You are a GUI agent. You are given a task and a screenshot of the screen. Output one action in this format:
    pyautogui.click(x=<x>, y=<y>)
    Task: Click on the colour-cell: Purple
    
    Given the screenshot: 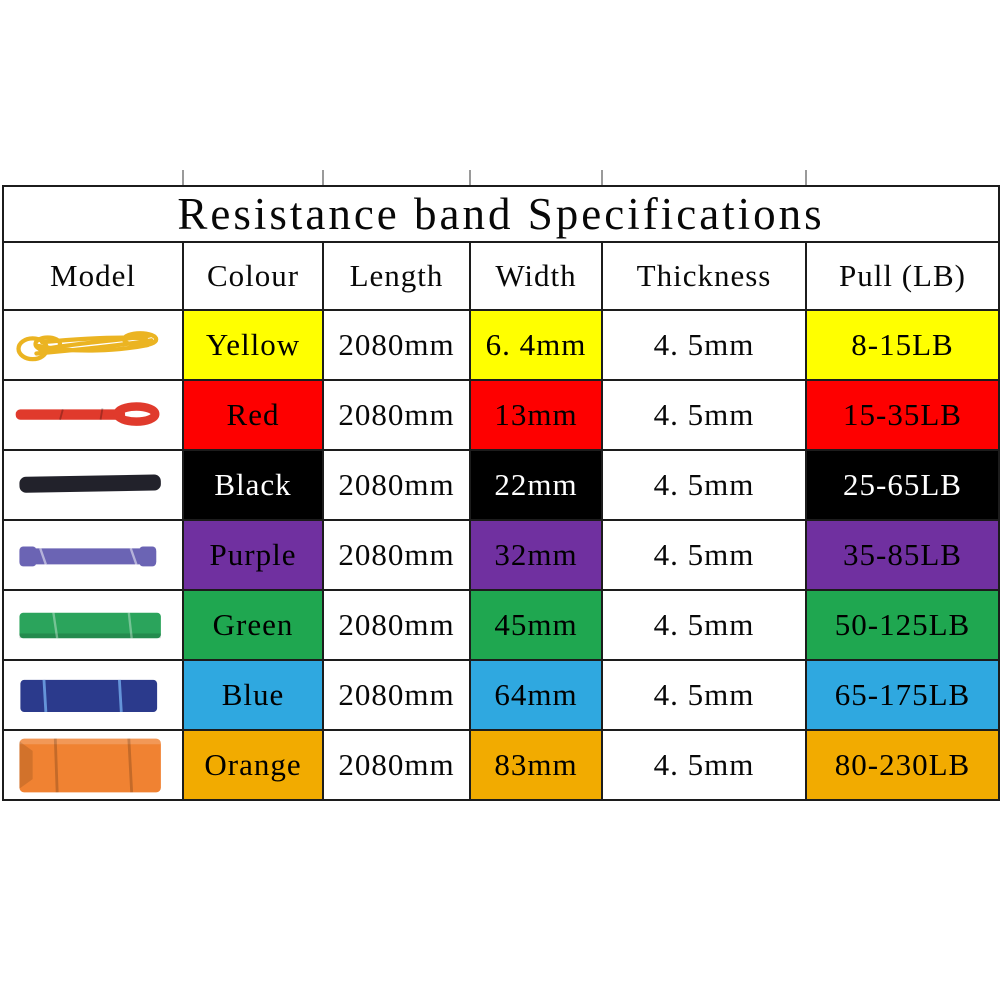 What is the action you would take?
    pyautogui.click(x=253, y=555)
    